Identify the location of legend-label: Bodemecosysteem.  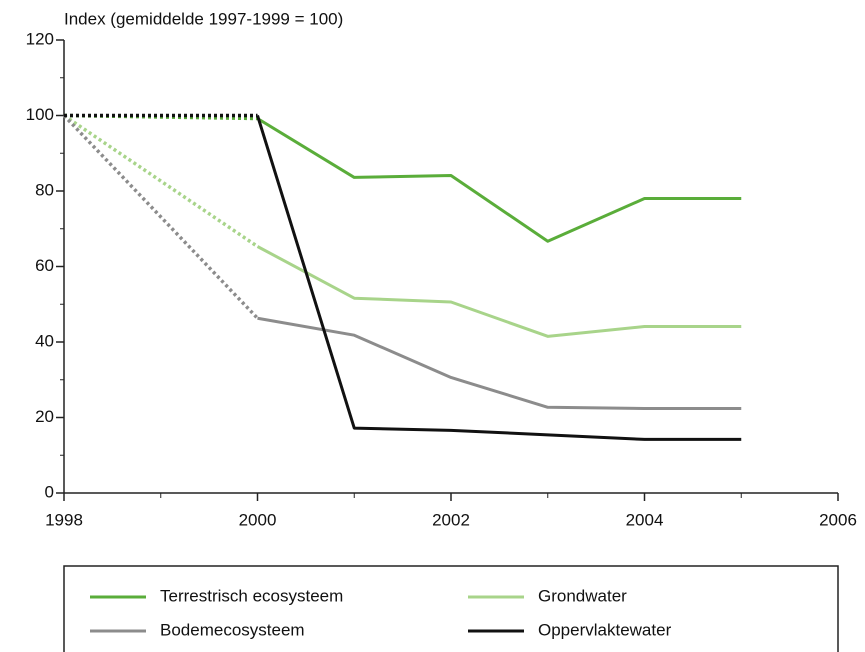
(232, 629).